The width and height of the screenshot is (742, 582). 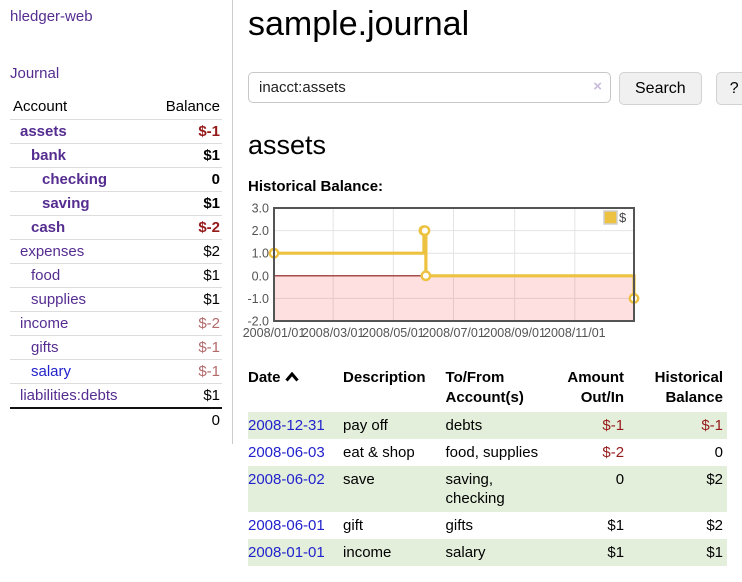 What do you see at coordinates (384, 377) in the screenshot?
I see `column-header-description: Description` at bounding box center [384, 377].